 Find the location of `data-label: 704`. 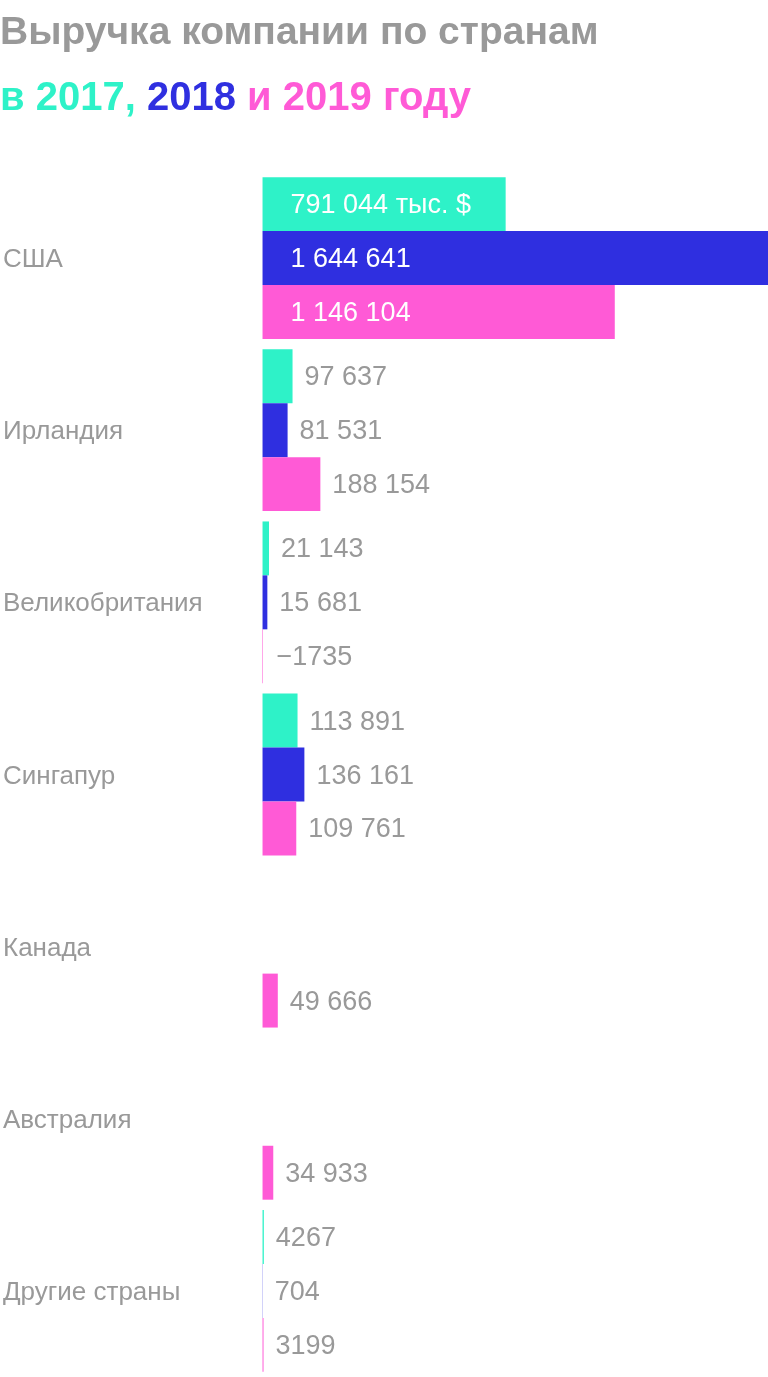

data-label: 704 is located at coordinates (297, 1290).